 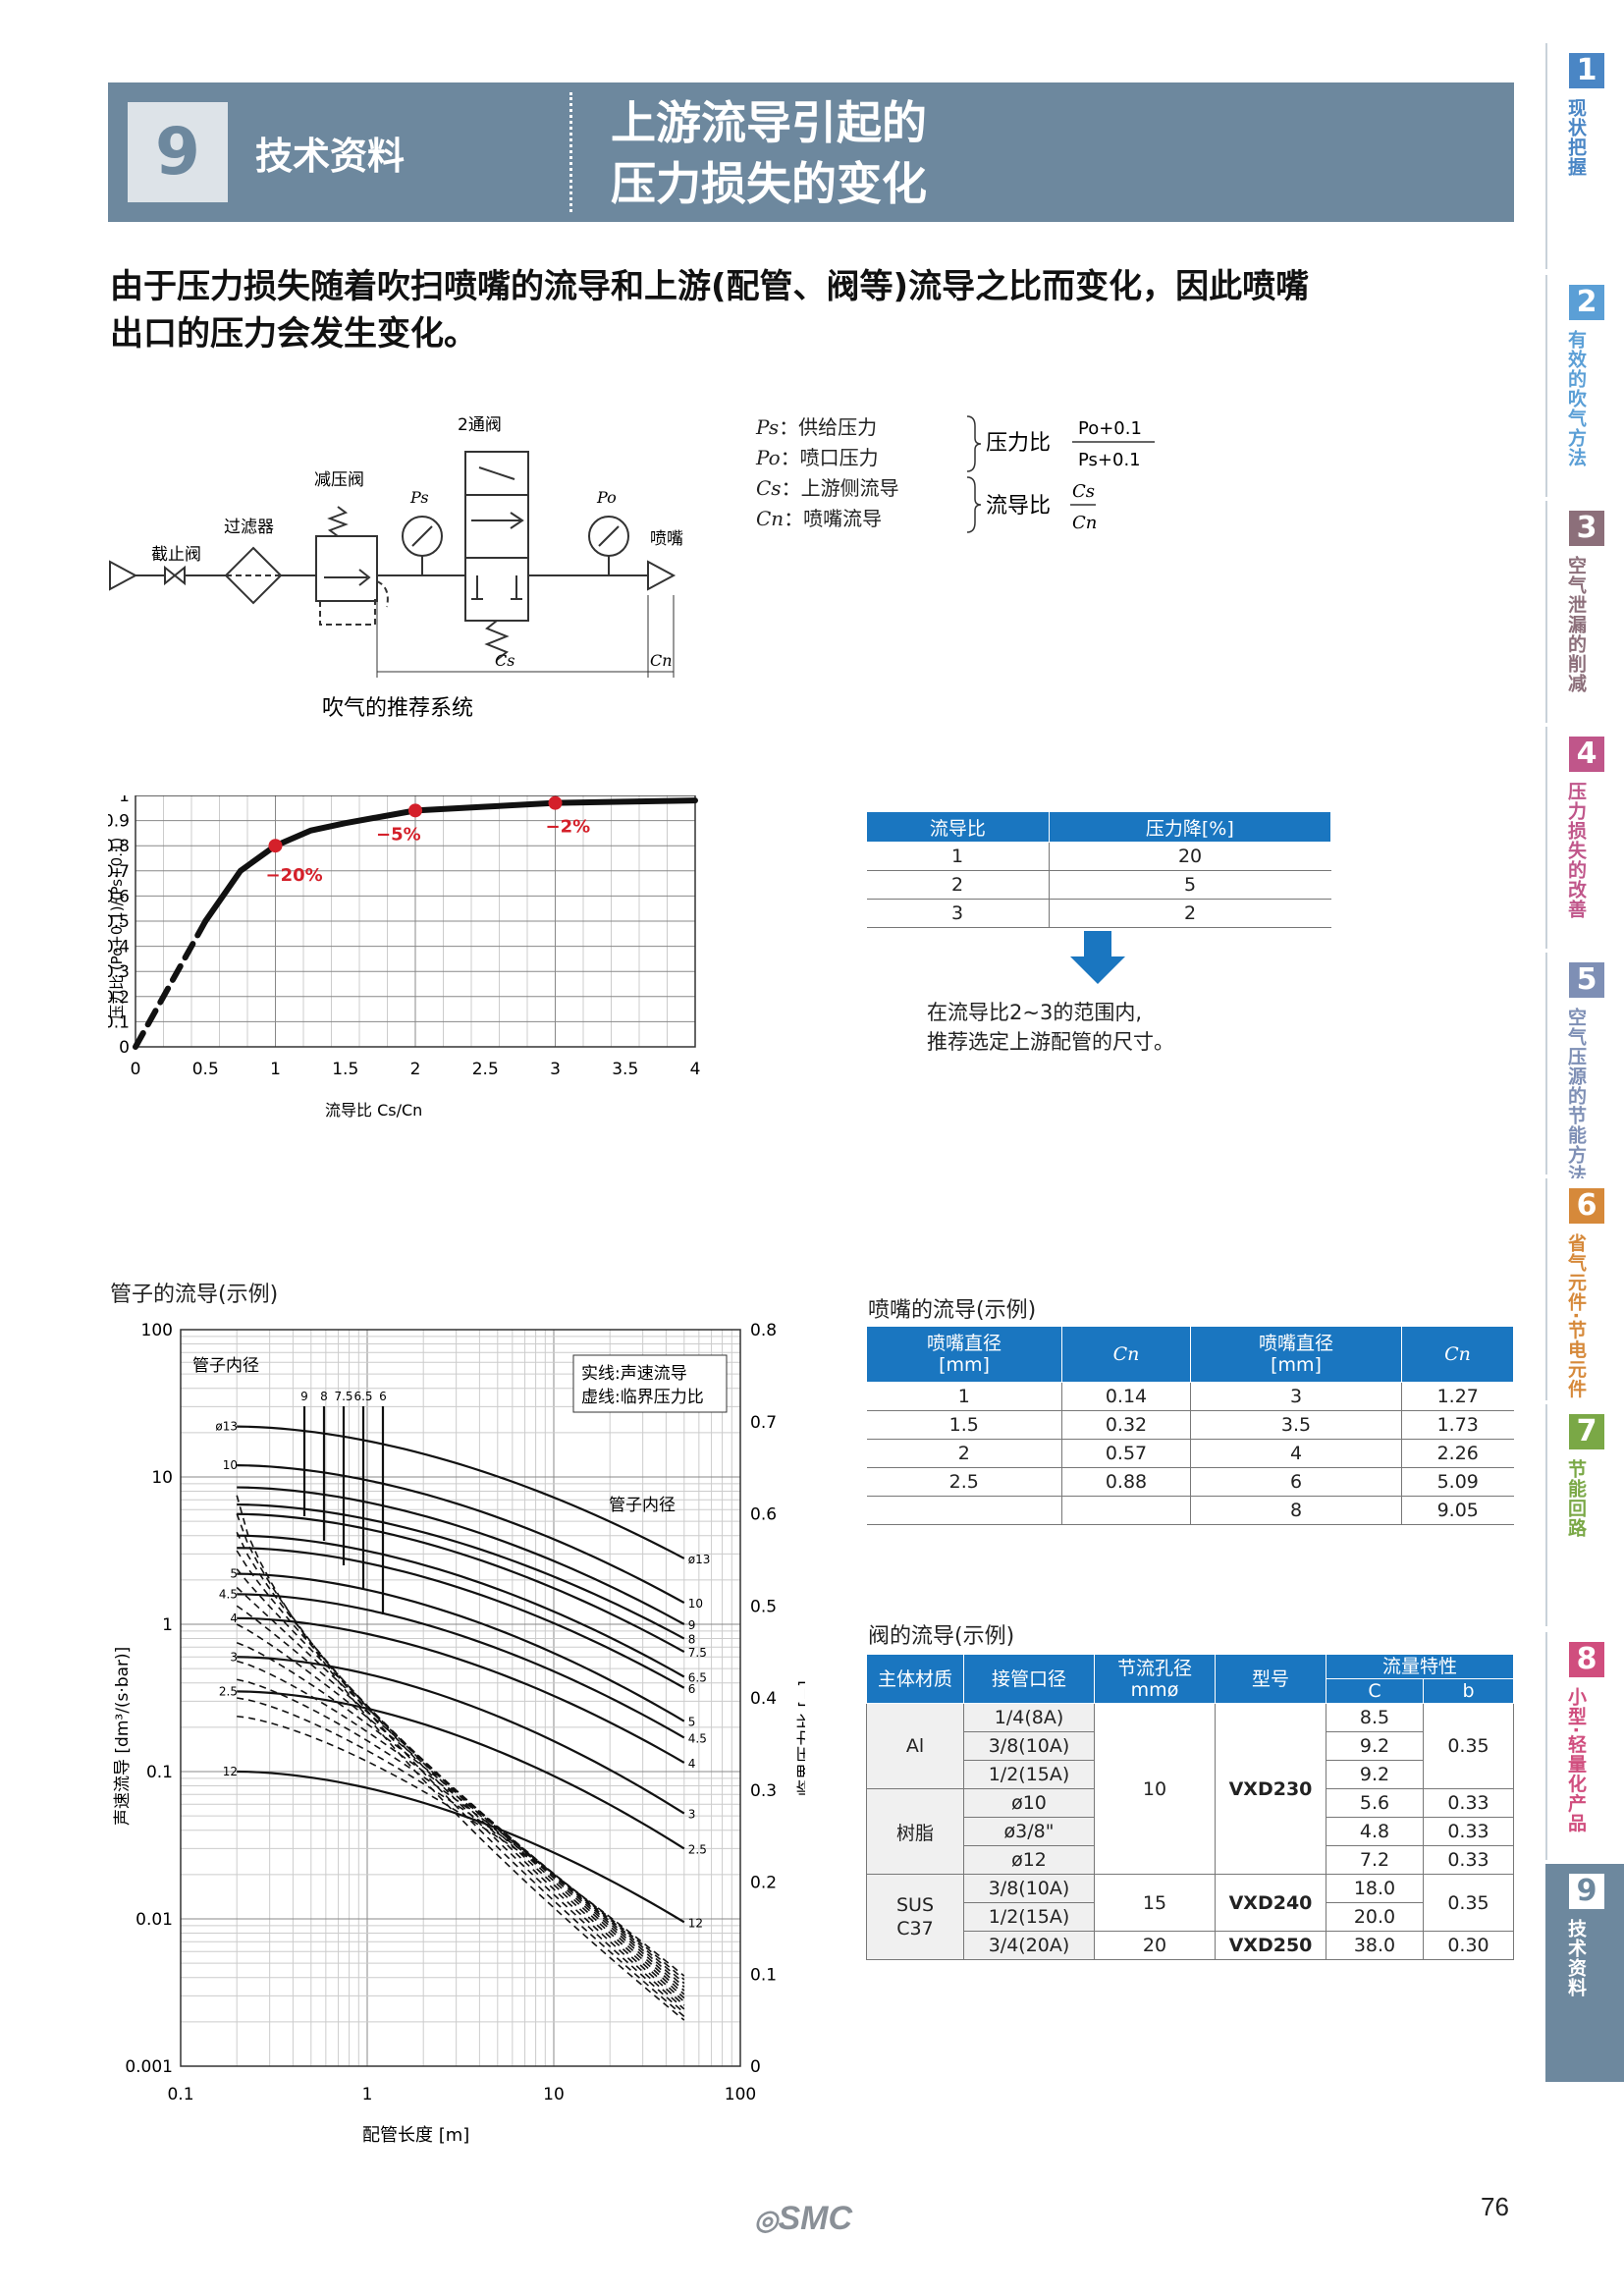 What do you see at coordinates (692, 1640) in the screenshot?
I see `curve-label: 8` at bounding box center [692, 1640].